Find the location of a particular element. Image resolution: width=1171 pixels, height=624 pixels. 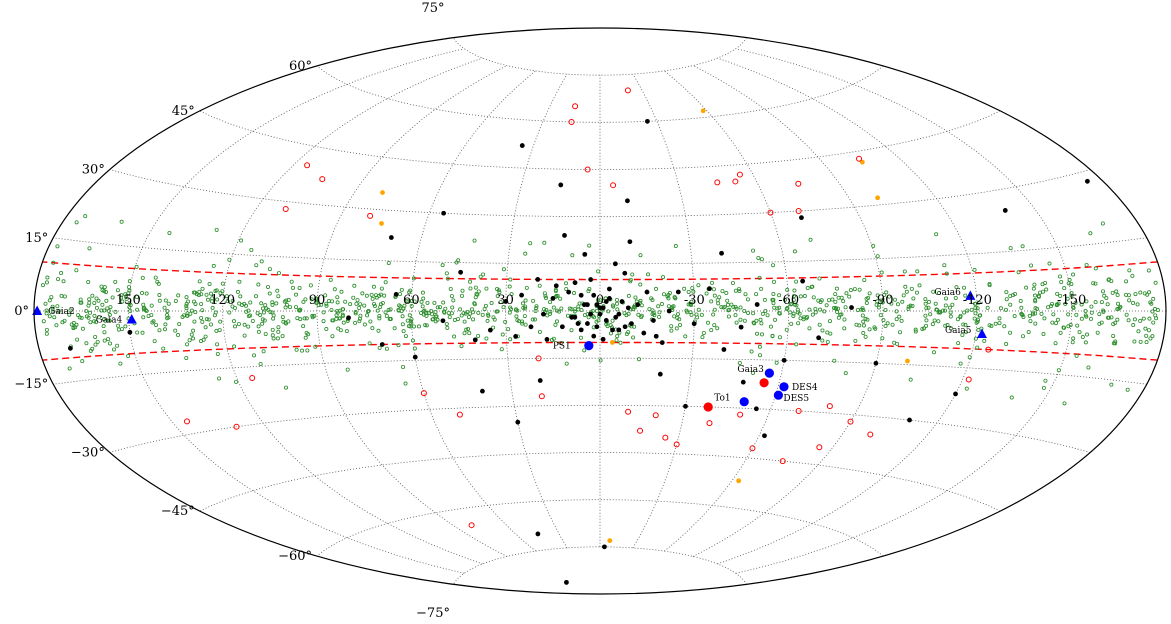

x-tick-label: -90 is located at coordinates (883, 300).